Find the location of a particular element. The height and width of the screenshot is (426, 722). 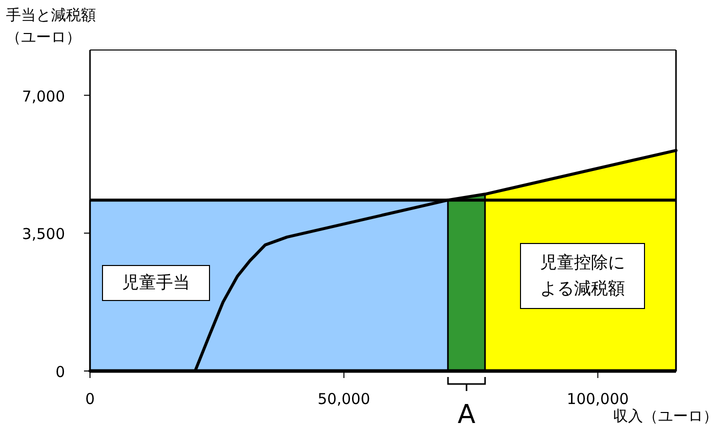

y-tick-label: 3,500 is located at coordinates (43, 234).